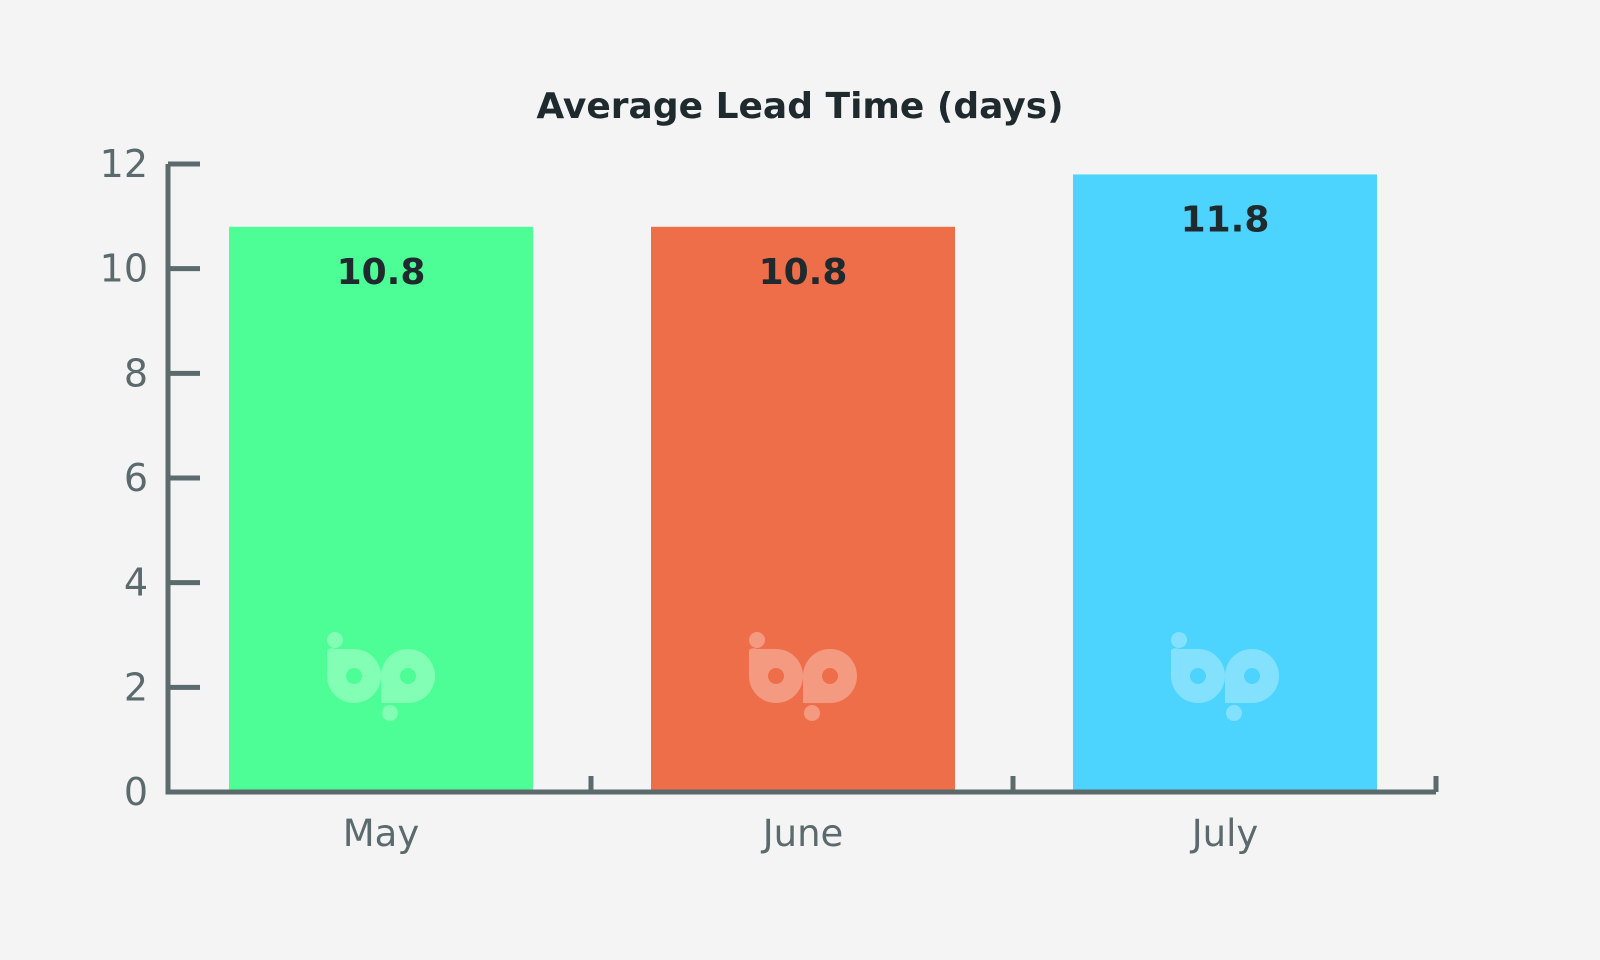 The height and width of the screenshot is (960, 1600). What do you see at coordinates (136, 792) in the screenshot?
I see `y-tick-label: 0` at bounding box center [136, 792].